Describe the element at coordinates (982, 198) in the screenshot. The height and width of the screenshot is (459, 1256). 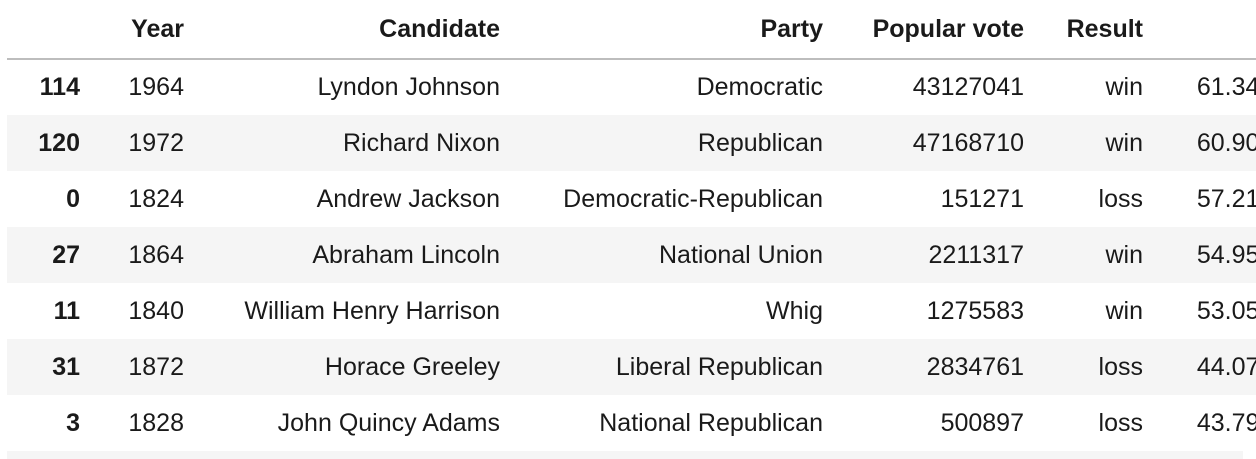
I see `cell-popular-vote: 151271` at that location.